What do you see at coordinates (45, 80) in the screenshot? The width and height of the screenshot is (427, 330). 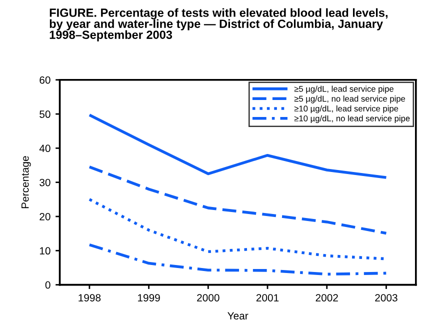 I see `y-tick-label: 60` at bounding box center [45, 80].